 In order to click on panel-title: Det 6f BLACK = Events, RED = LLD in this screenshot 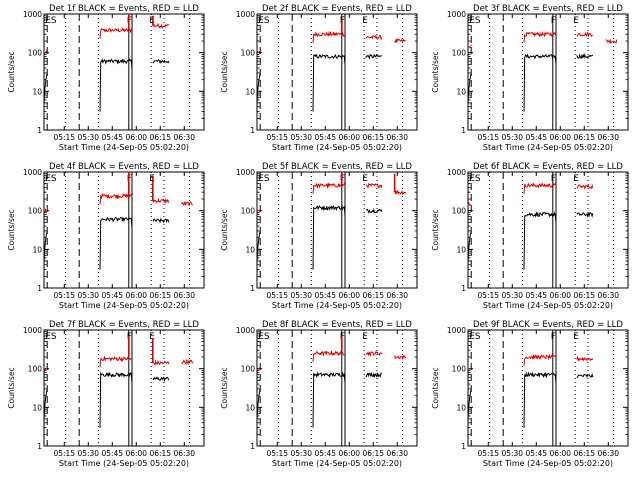, I will do `click(548, 167)`.